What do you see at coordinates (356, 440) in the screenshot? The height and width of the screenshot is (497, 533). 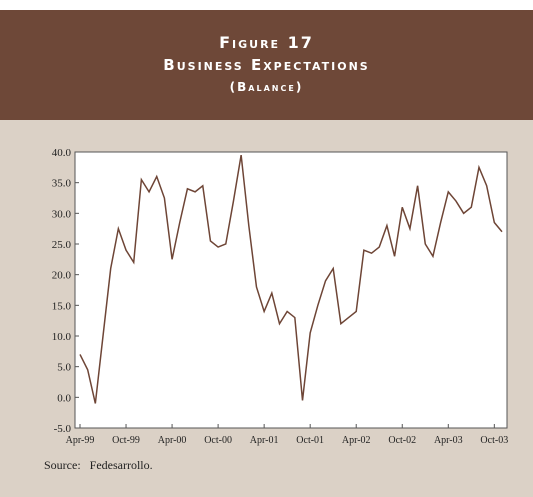 I see `x-tick-label: Apr-02` at bounding box center [356, 440].